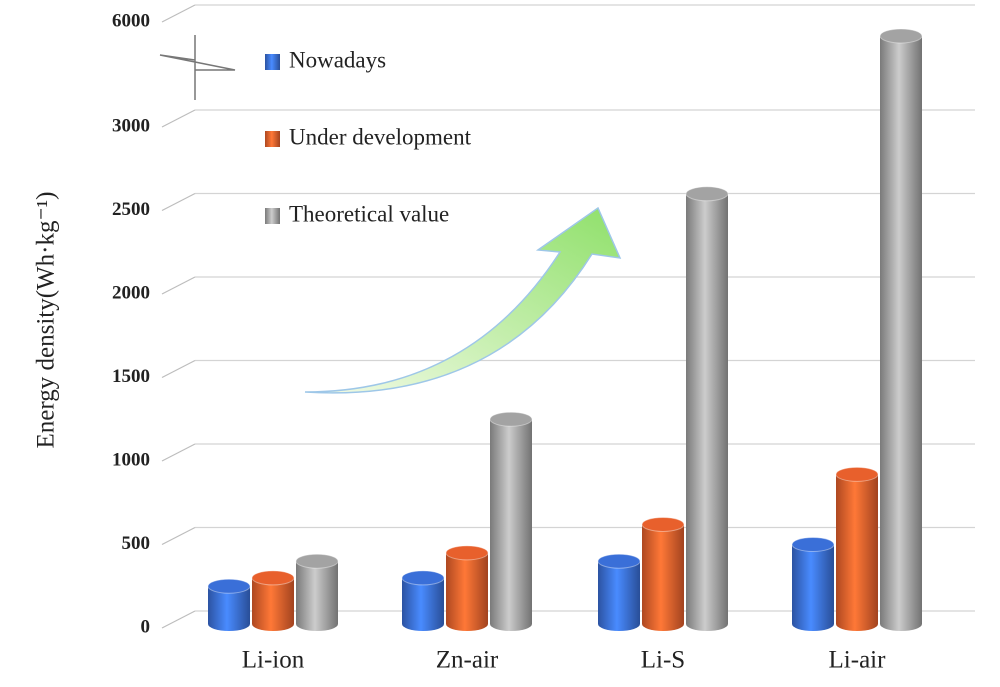 This screenshot has width=1000, height=687. I want to click on axis-break-symbol, so click(197, 67).